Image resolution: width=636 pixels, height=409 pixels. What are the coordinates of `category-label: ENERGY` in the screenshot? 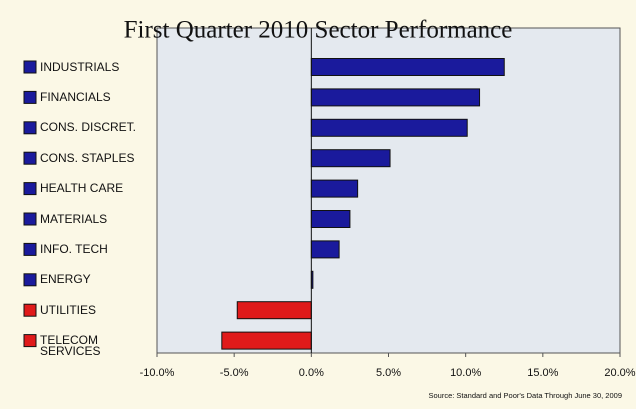 It's located at (65, 279).